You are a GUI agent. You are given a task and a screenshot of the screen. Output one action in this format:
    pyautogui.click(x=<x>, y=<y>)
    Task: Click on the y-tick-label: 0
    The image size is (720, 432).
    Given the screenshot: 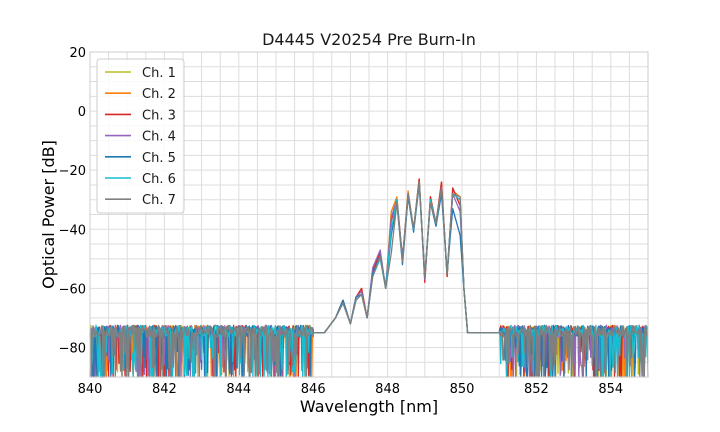 What is the action you would take?
    pyautogui.click(x=82, y=112)
    